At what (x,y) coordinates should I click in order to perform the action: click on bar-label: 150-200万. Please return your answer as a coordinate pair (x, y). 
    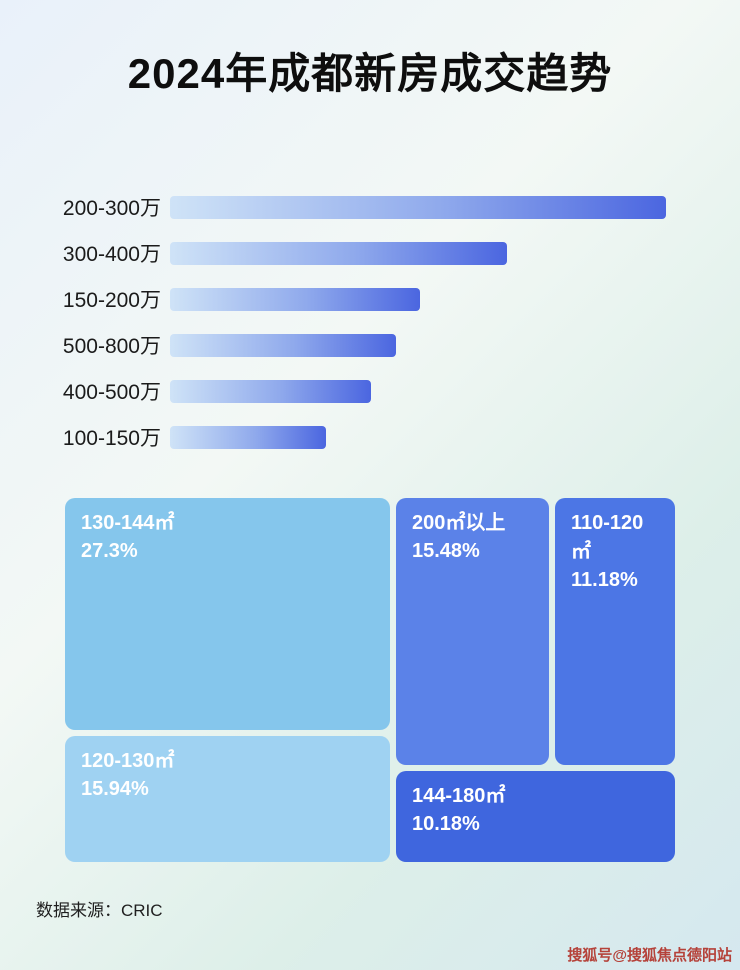
    Looking at the image, I should click on (111, 300).